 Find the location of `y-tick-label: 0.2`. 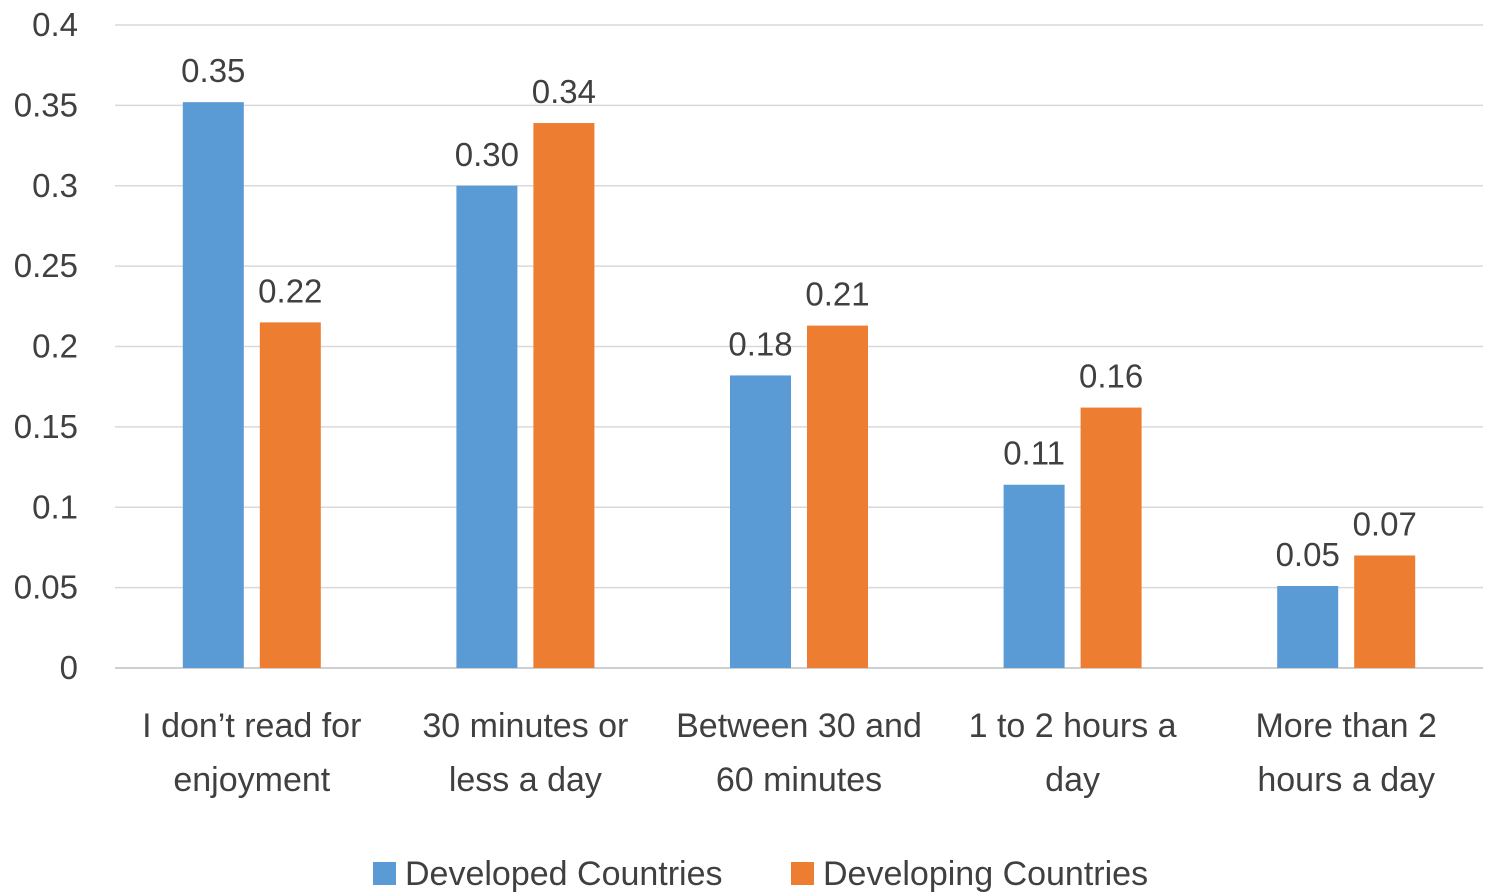

y-tick-label: 0.2 is located at coordinates (55, 346).